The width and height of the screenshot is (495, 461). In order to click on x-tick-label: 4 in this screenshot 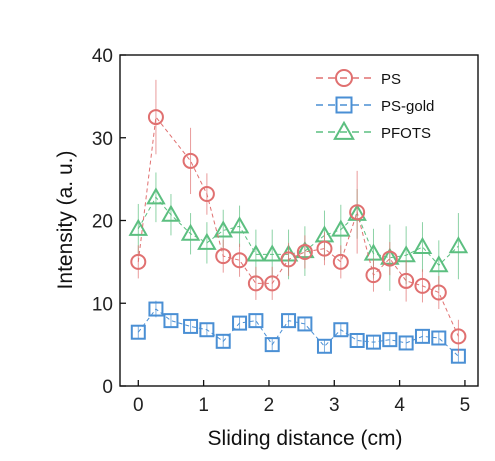, I will do `click(399, 405)`.